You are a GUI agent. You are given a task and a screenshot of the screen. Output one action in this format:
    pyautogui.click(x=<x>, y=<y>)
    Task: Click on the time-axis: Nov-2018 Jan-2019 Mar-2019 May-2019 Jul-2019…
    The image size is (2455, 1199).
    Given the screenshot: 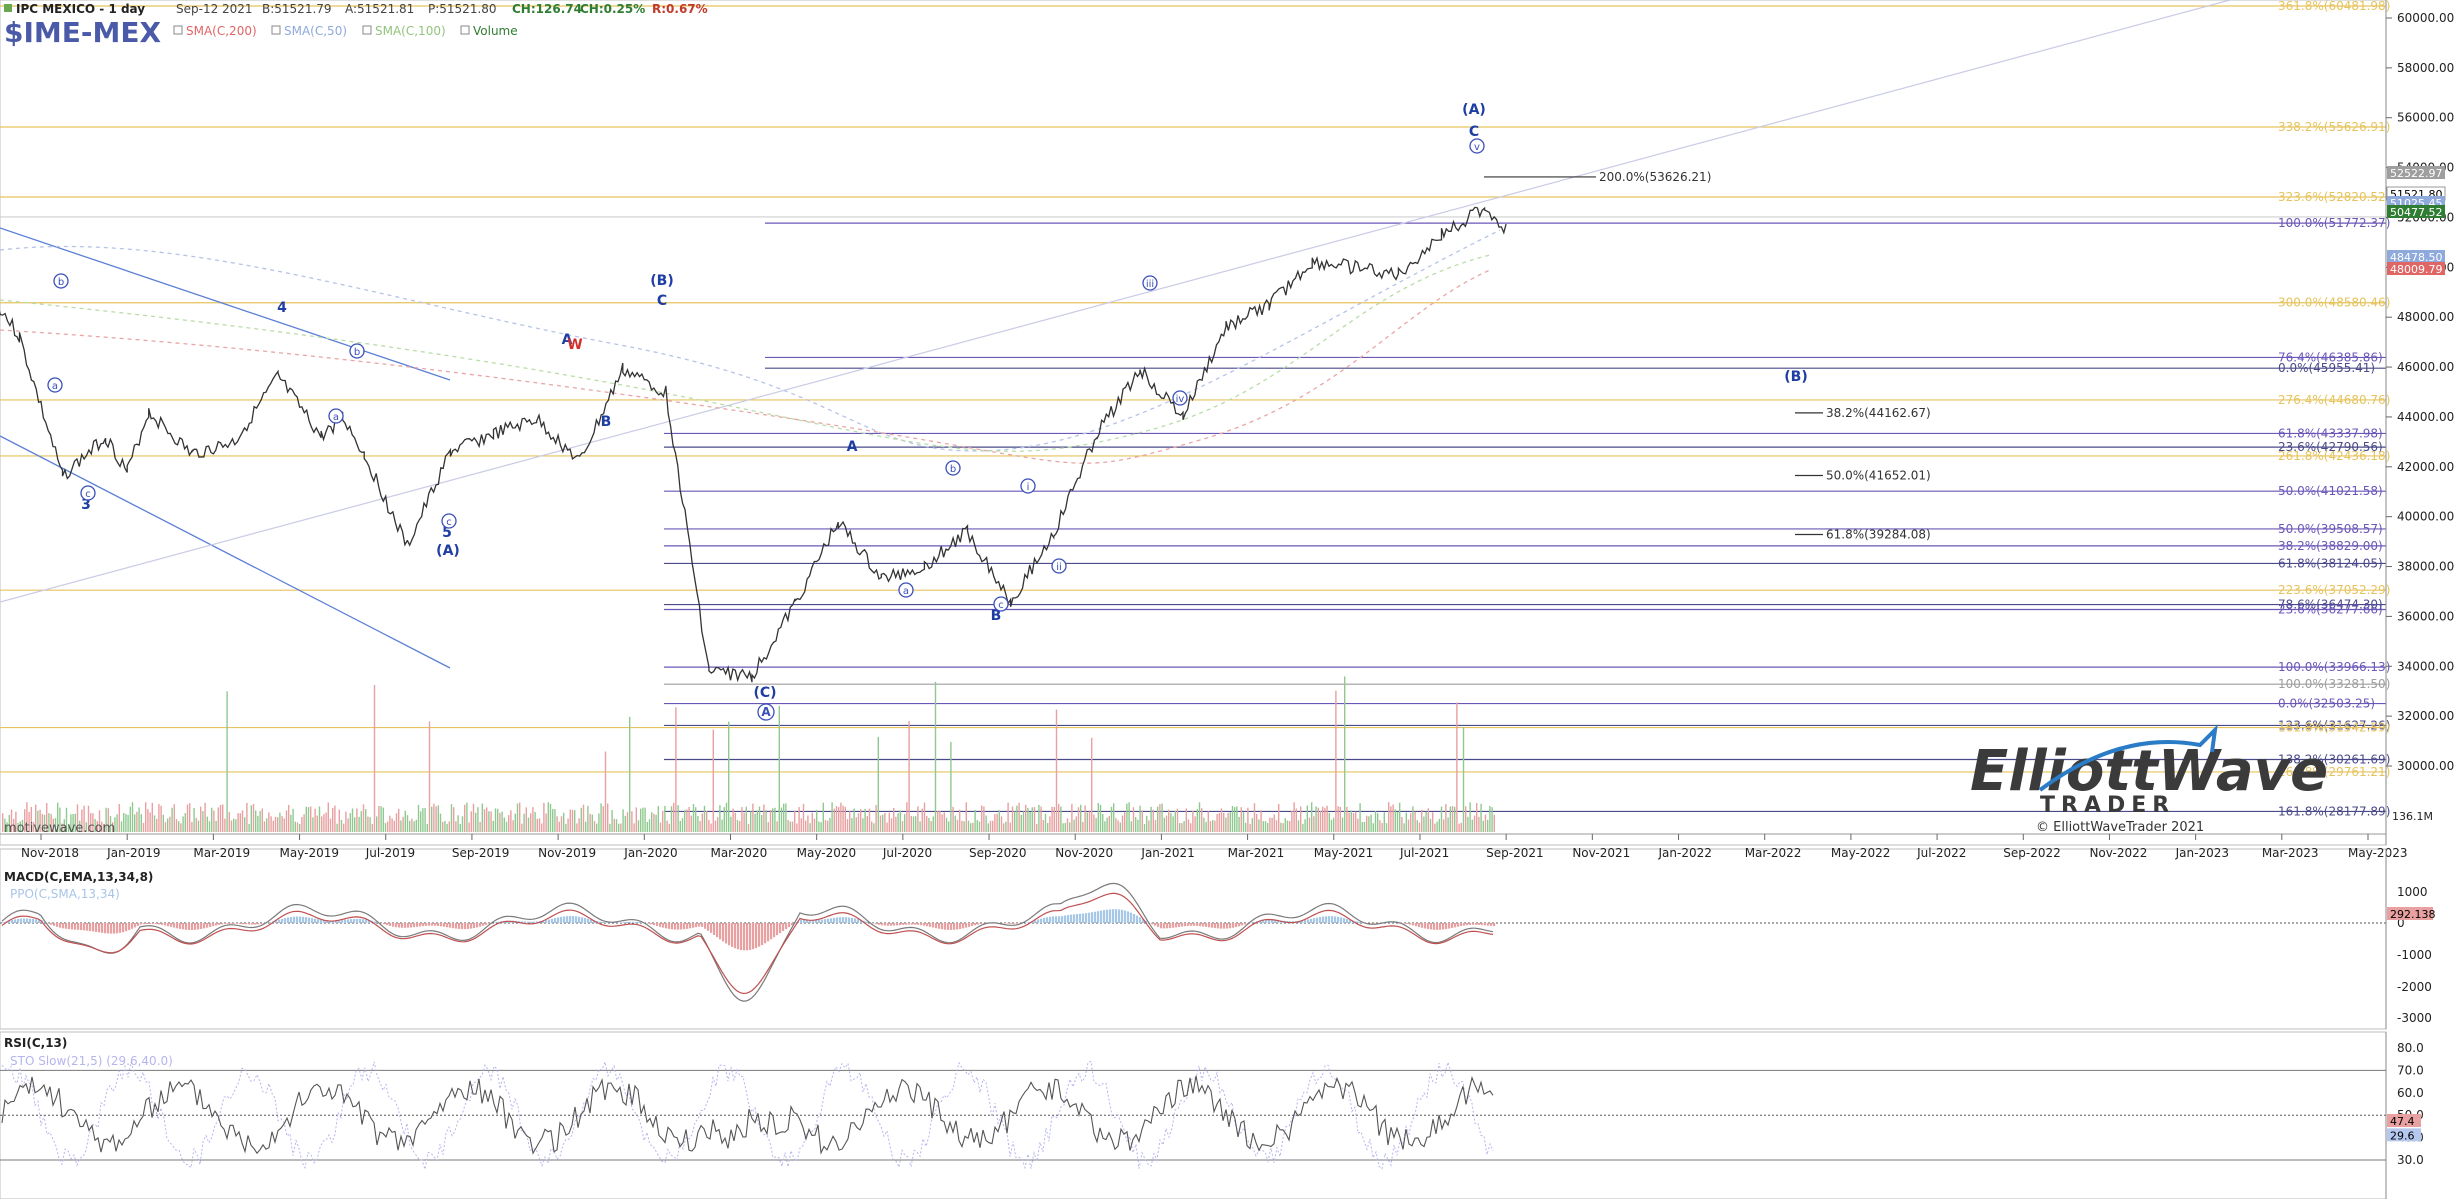 What is the action you would take?
    pyautogui.click(x=1203, y=846)
    